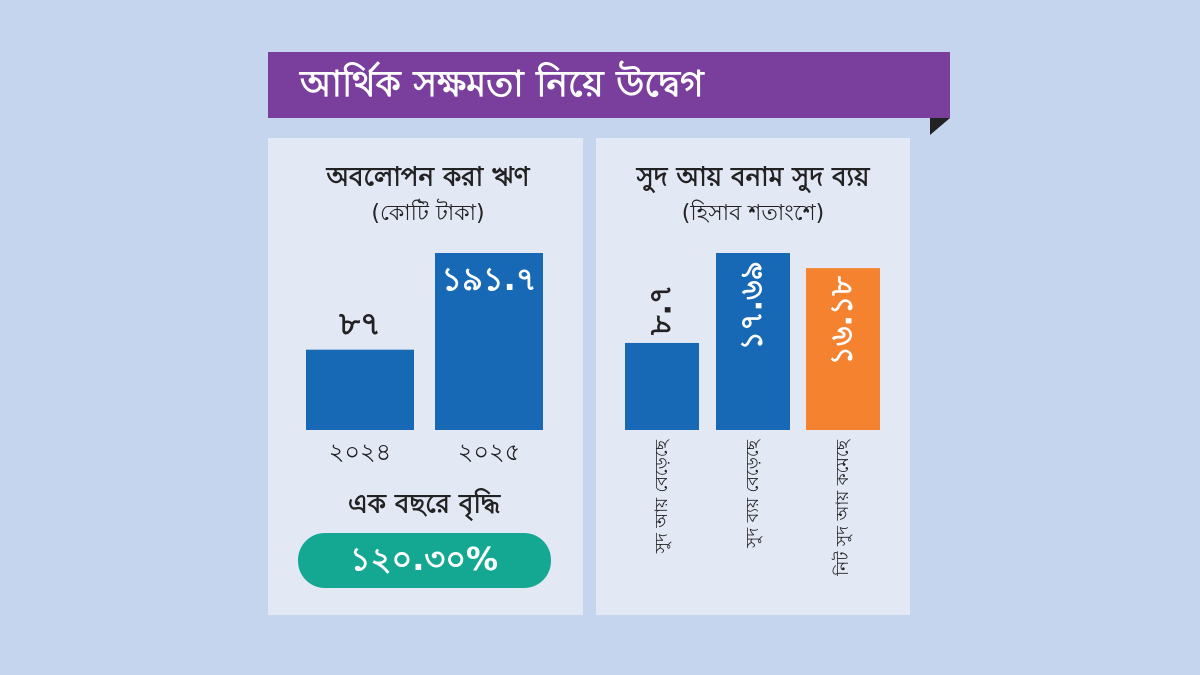 Image resolution: width=1200 pixels, height=675 pixels. What do you see at coordinates (360, 452) in the screenshot?
I see `category-label: ২০২৪` at bounding box center [360, 452].